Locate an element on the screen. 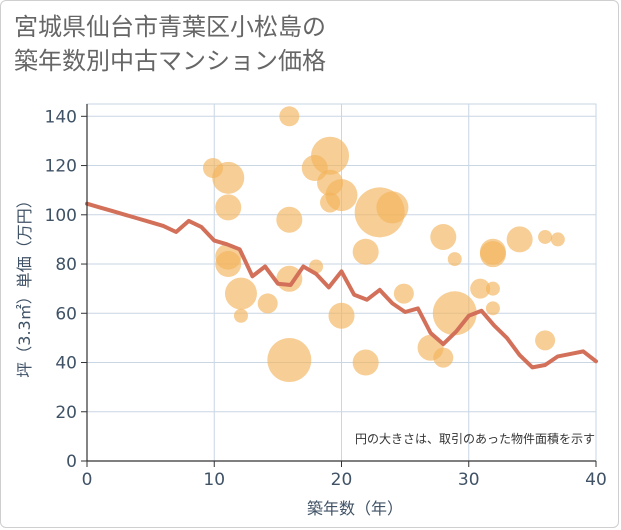  x-tick-label: 40 is located at coordinates (596, 480).